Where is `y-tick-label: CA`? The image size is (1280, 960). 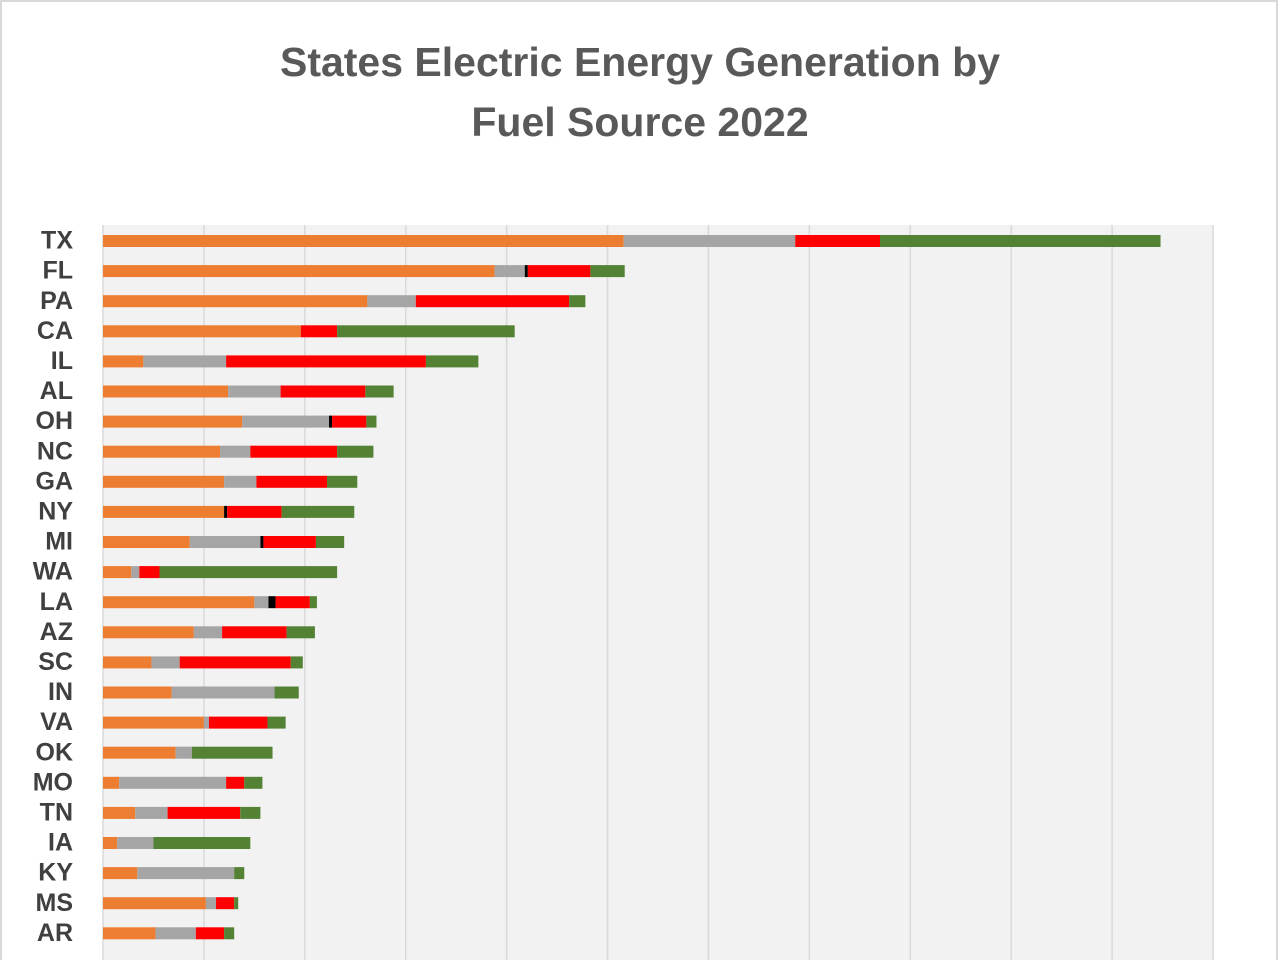
y-tick-label: CA is located at coordinates (55, 331).